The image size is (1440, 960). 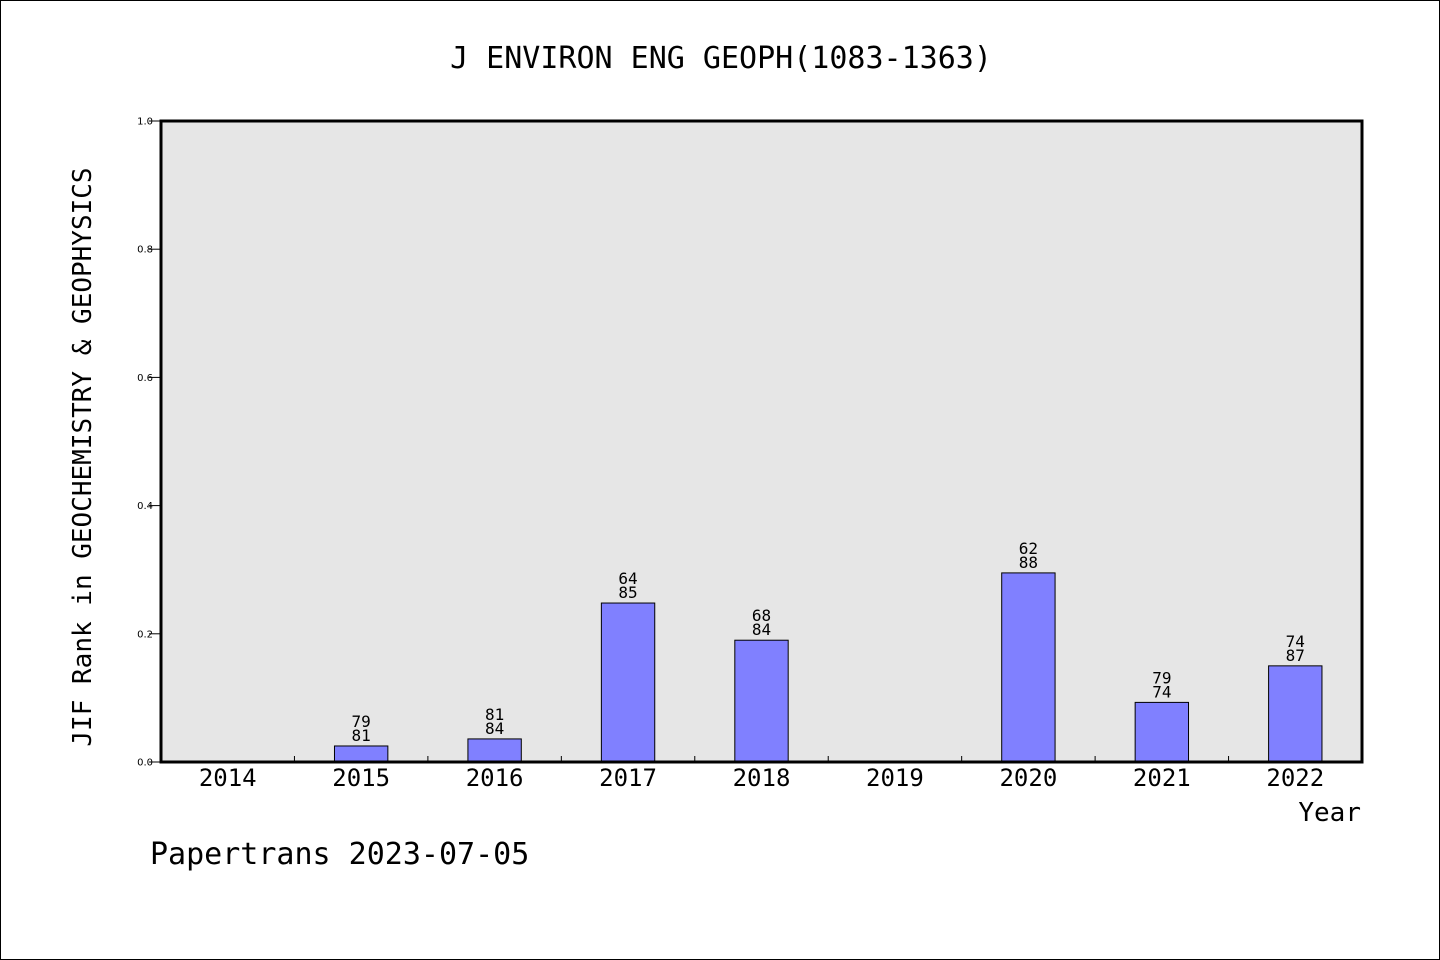 I want to click on bar-series, so click(x=828, y=667).